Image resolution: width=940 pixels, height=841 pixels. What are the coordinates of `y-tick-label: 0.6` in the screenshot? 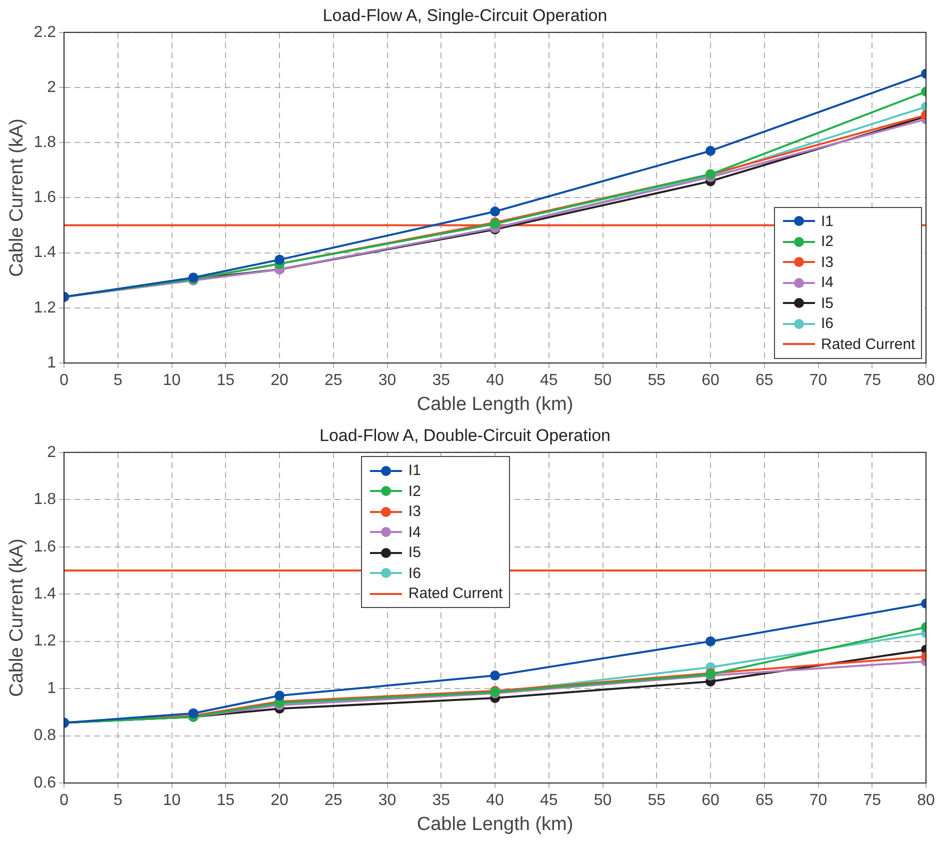 It's located at (45, 783).